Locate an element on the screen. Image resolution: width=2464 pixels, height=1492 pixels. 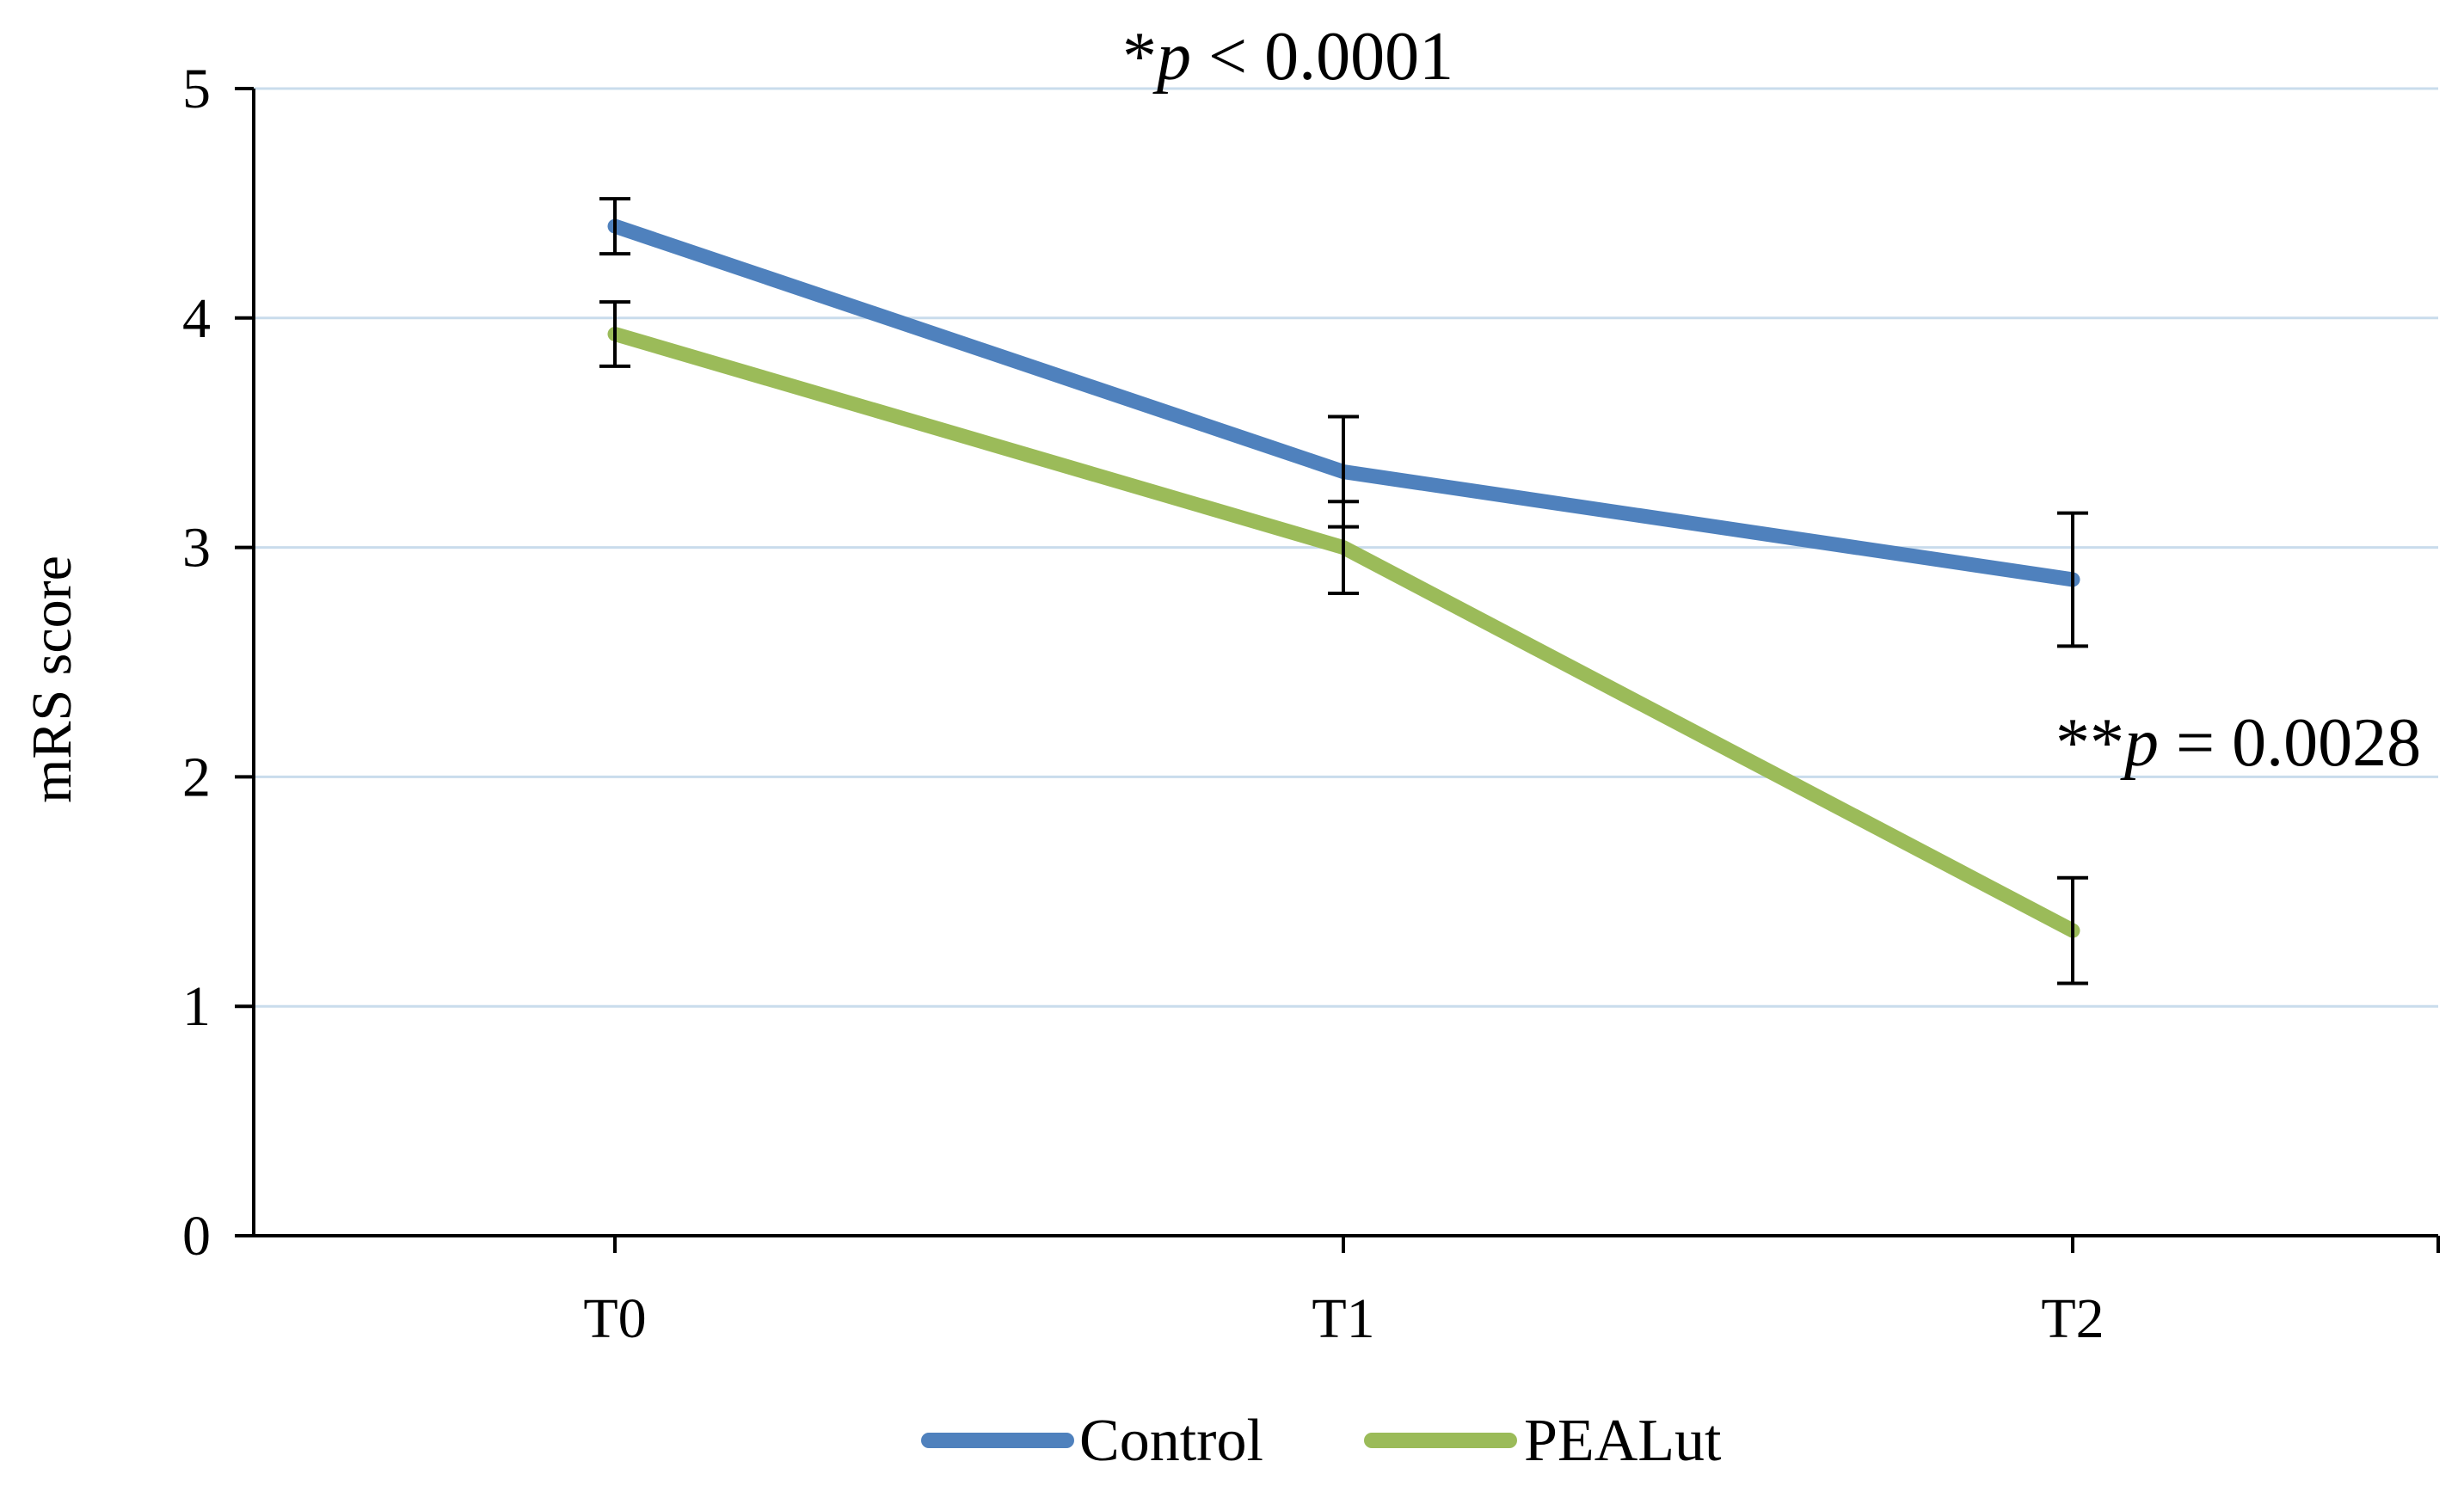
error-bar-control-t0 is located at coordinates (615, 226).